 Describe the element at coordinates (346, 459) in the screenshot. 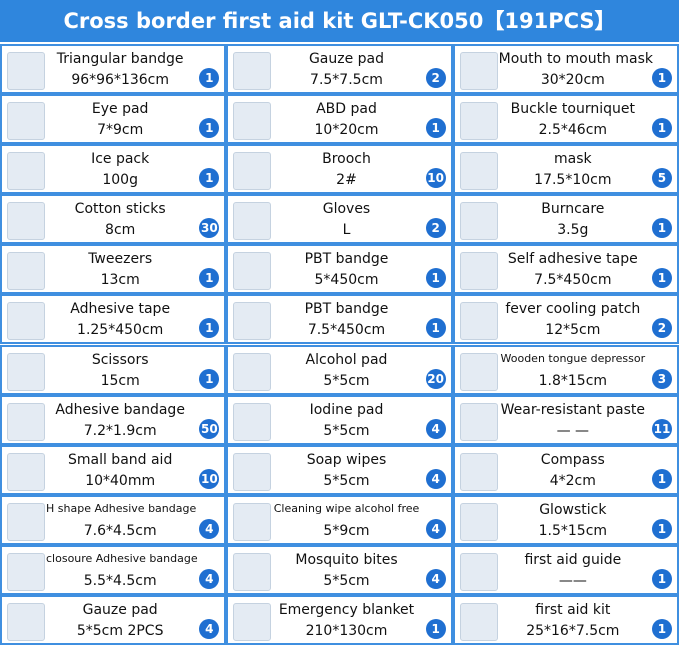

I see `item-name: Soap wipes` at that location.